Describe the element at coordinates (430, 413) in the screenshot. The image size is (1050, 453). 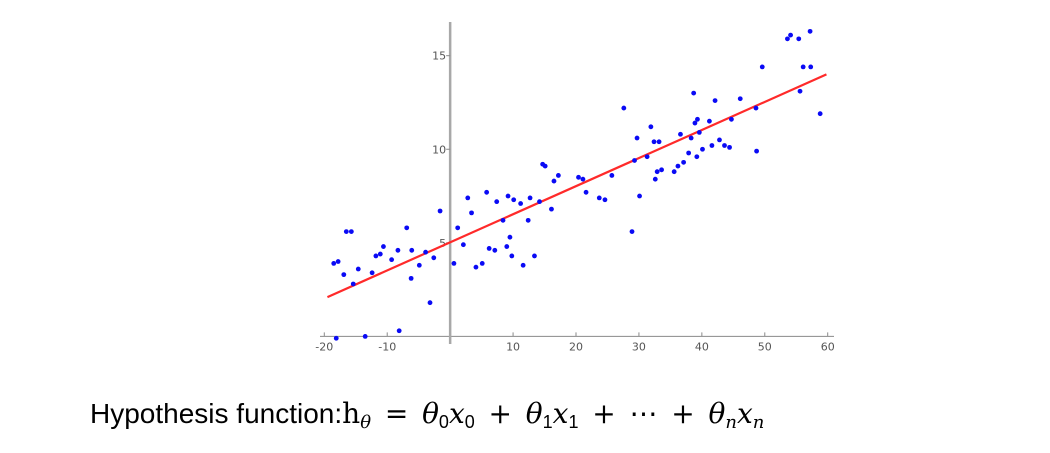
I see `theta-0: θ` at that location.